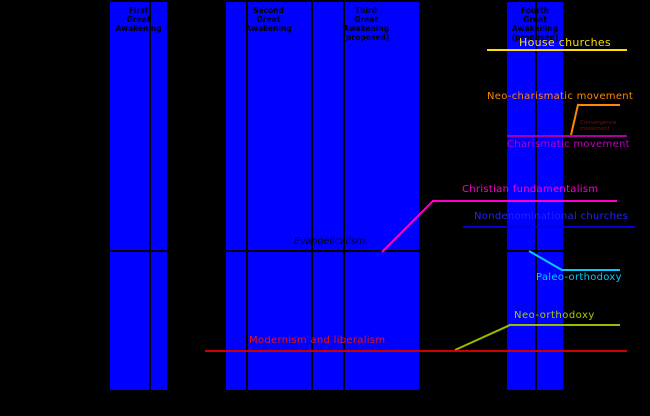 The height and width of the screenshot is (416, 650). Describe the element at coordinates (530, 189) in the screenshot. I see `christian-fundamentalism-label: Christian fundamentalism` at that location.